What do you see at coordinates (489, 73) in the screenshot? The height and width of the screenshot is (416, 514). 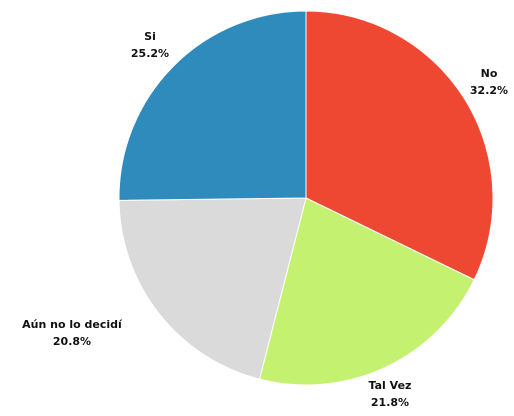 I see `slice-label-no: No` at bounding box center [489, 73].